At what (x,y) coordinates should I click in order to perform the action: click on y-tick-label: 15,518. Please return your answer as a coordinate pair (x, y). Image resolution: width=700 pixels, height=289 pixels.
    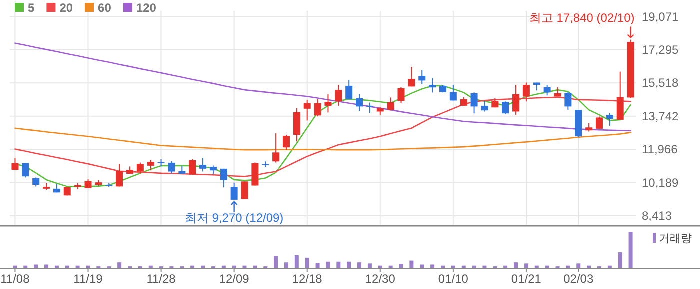
    Looking at the image, I should click on (661, 83).